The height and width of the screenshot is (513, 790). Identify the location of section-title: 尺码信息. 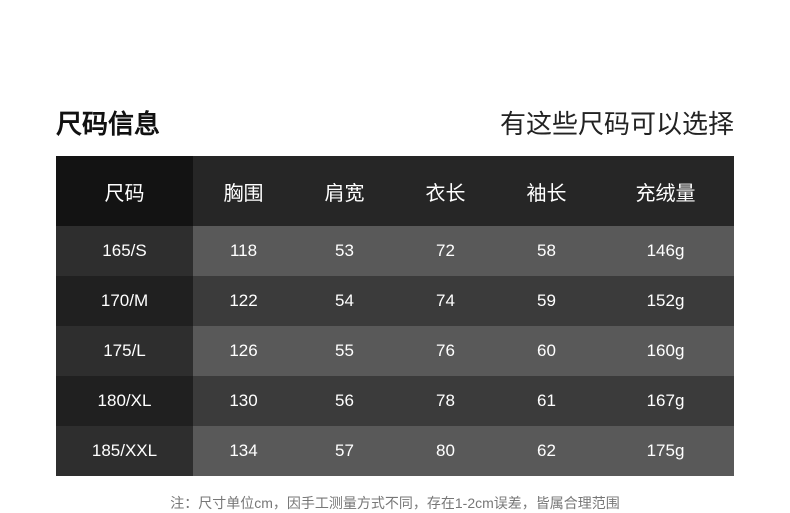
(108, 124).